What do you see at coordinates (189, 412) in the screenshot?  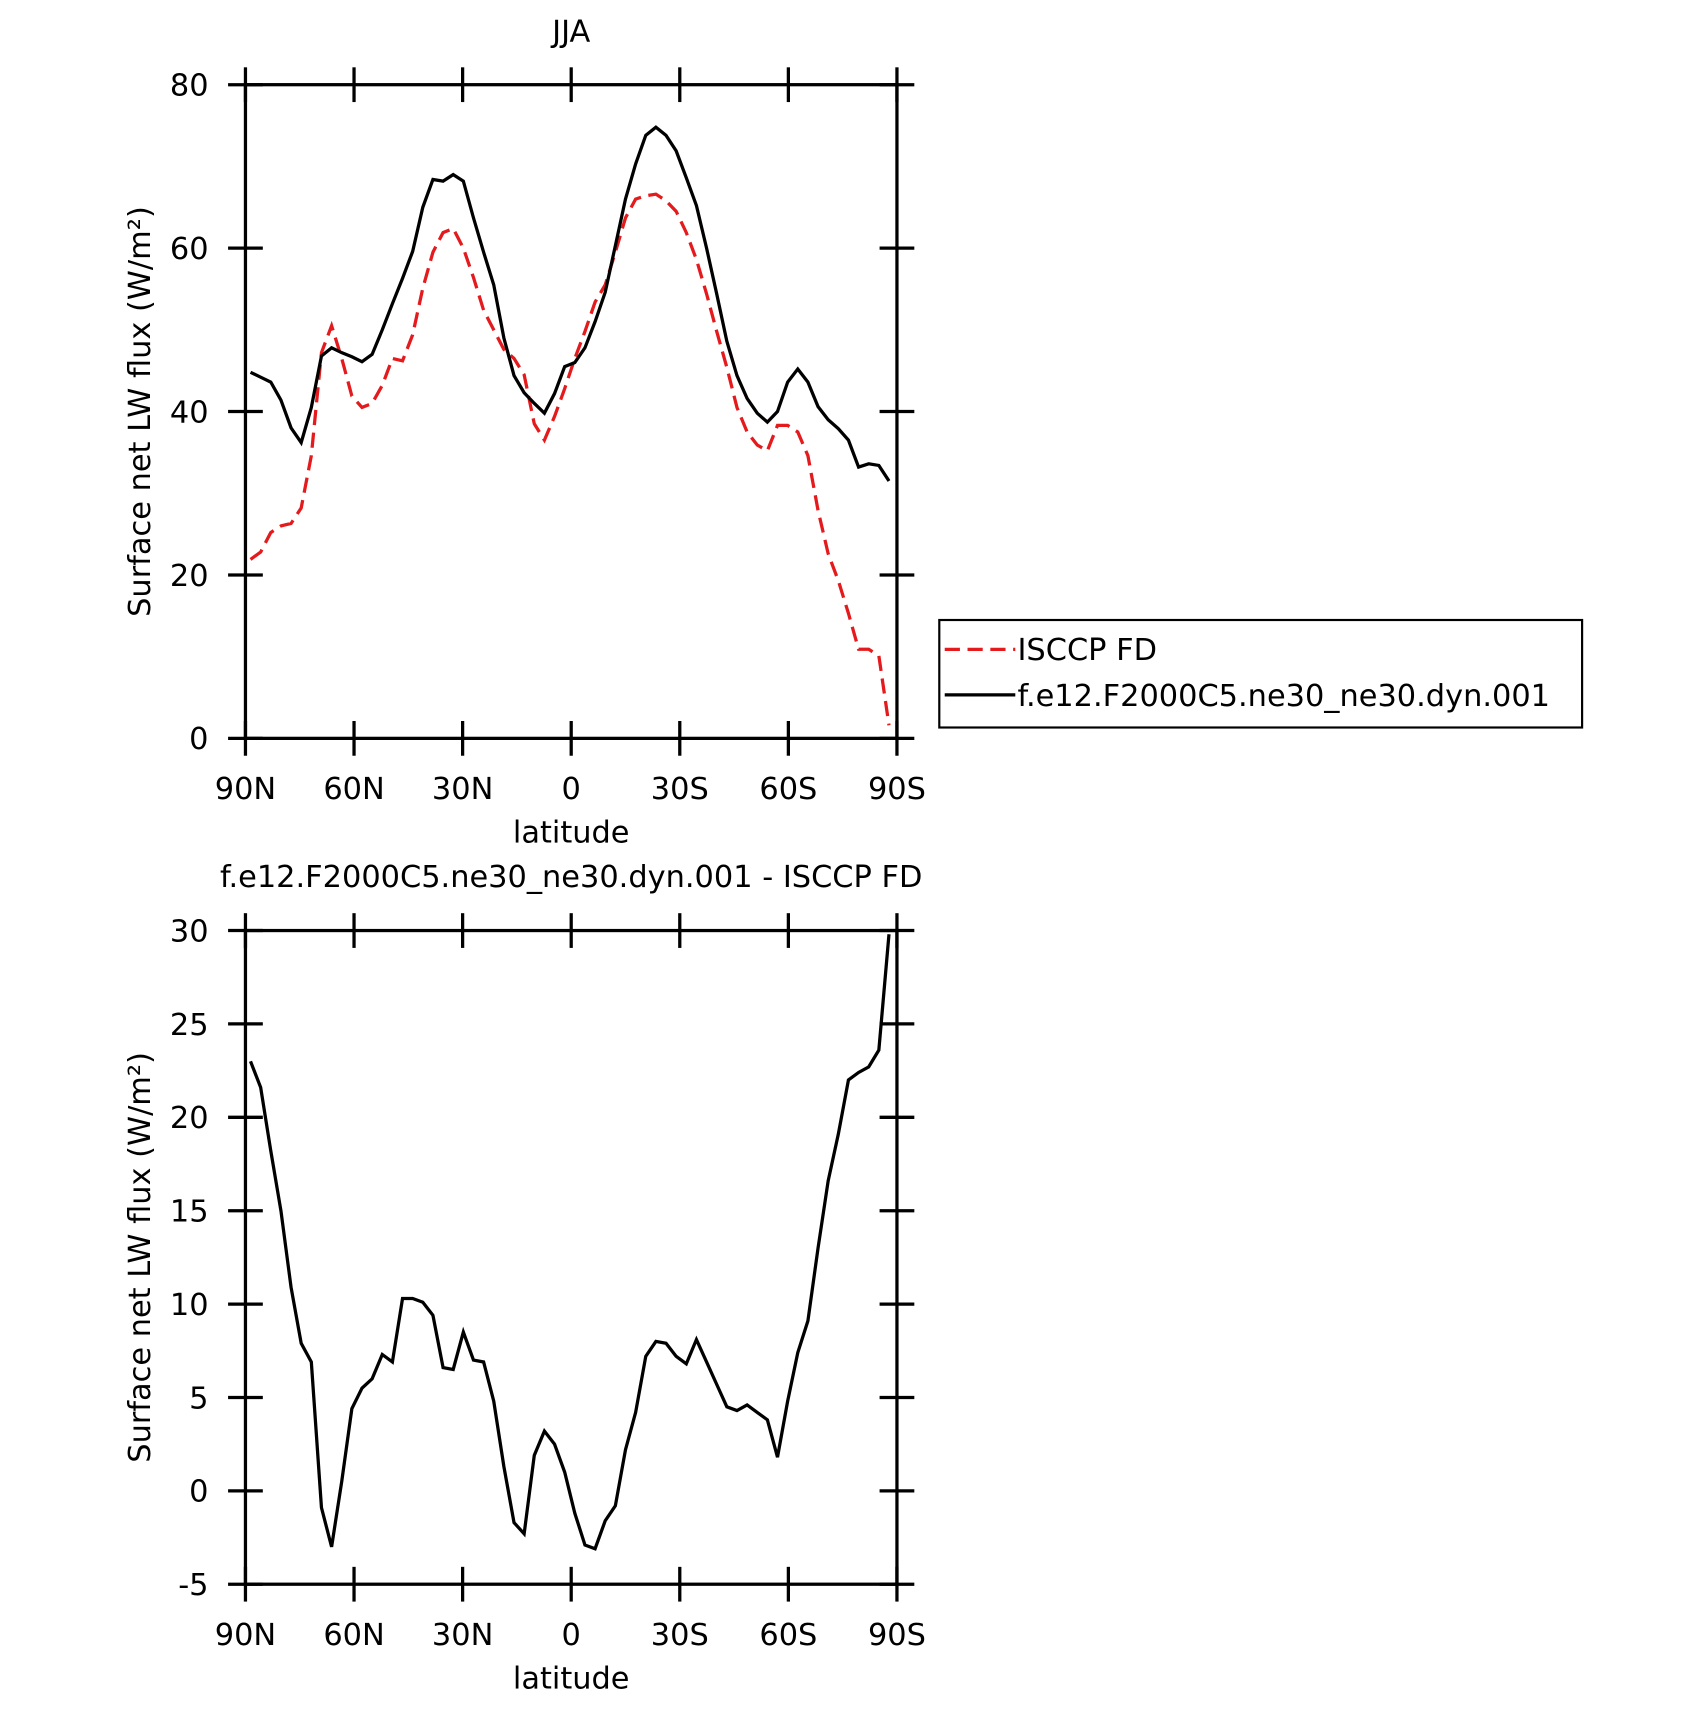 I see `y-tick-label: 40` at bounding box center [189, 412].